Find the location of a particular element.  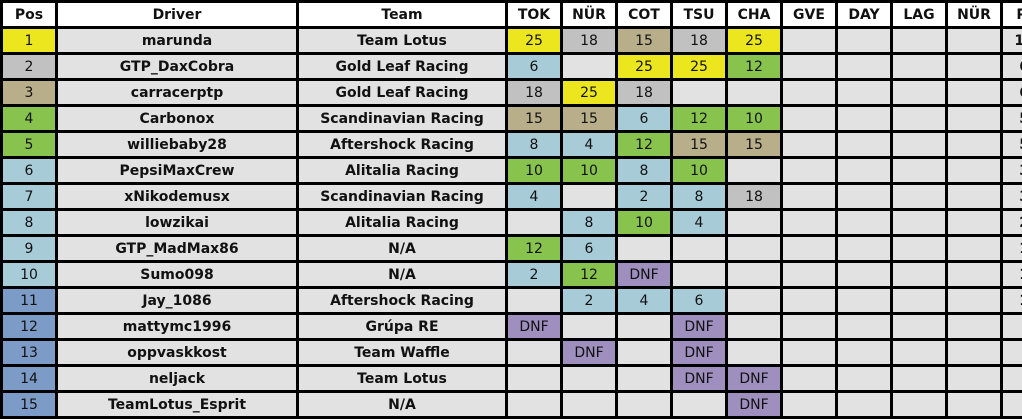

position-cell: 6 is located at coordinates (29, 170).